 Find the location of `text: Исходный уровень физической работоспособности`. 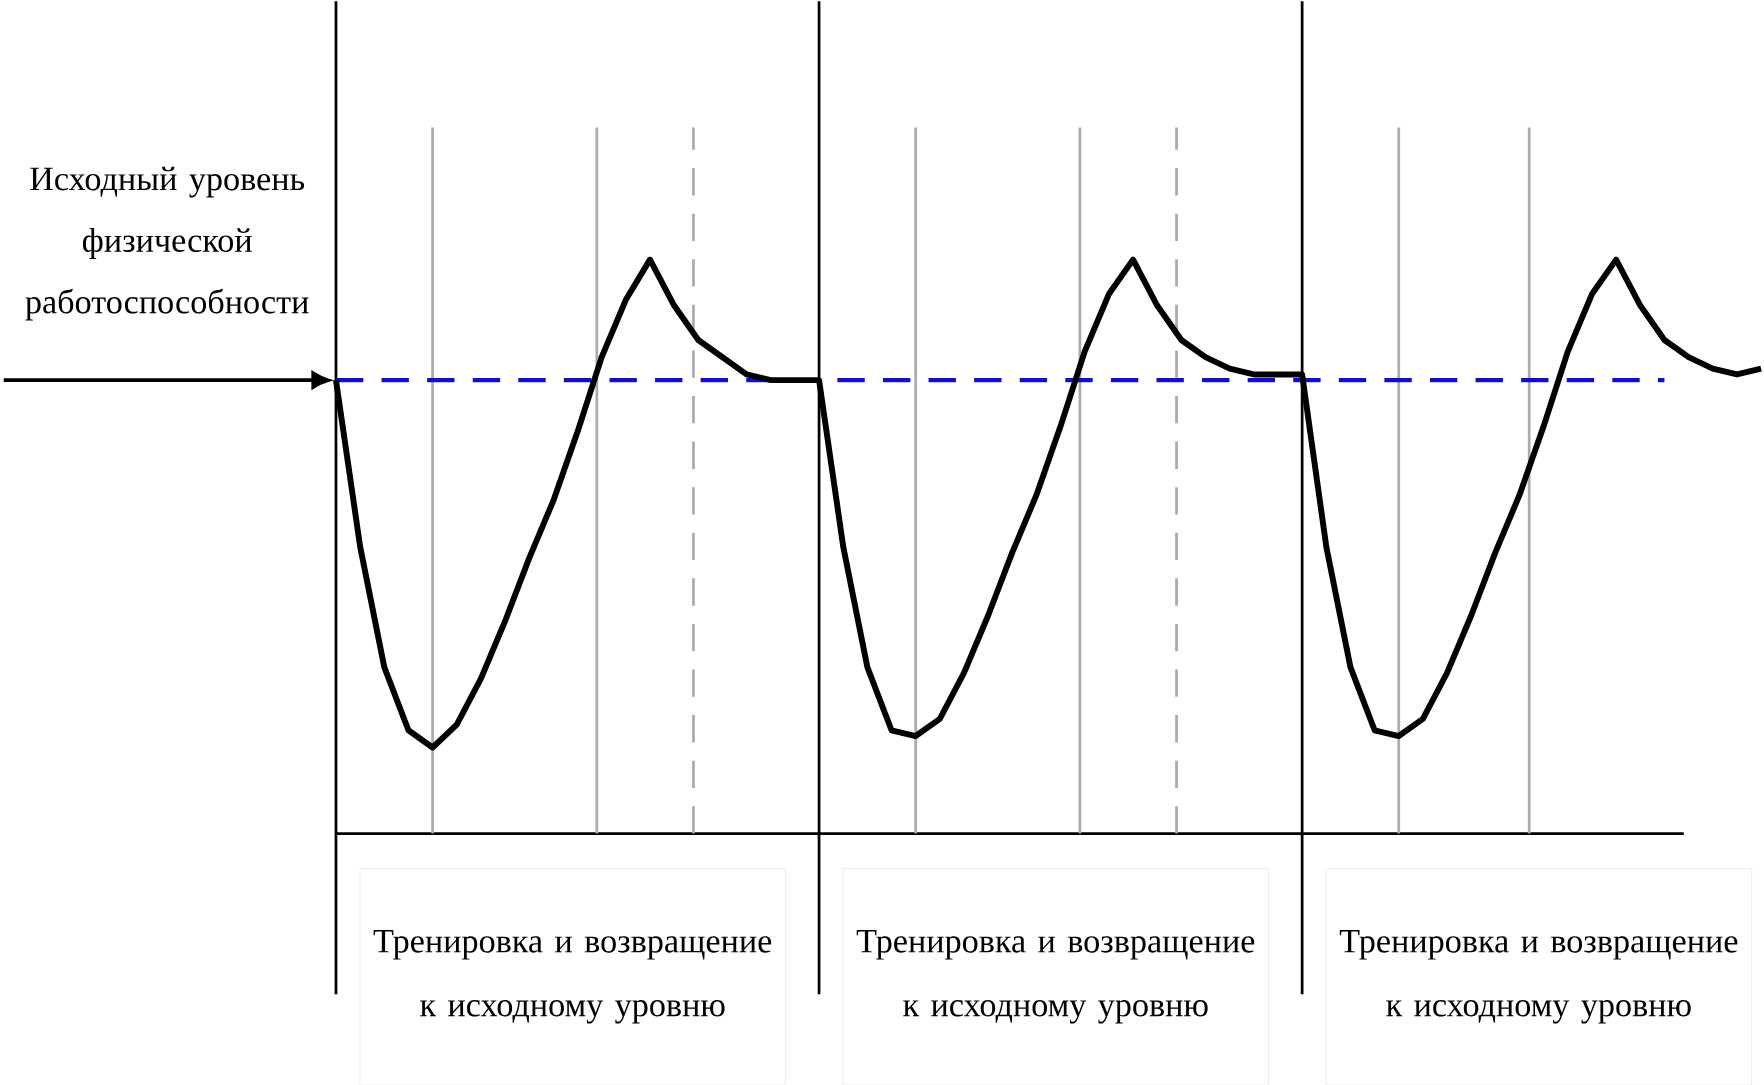

text: Исходный уровень физической работоспособности is located at coordinates (167, 243).